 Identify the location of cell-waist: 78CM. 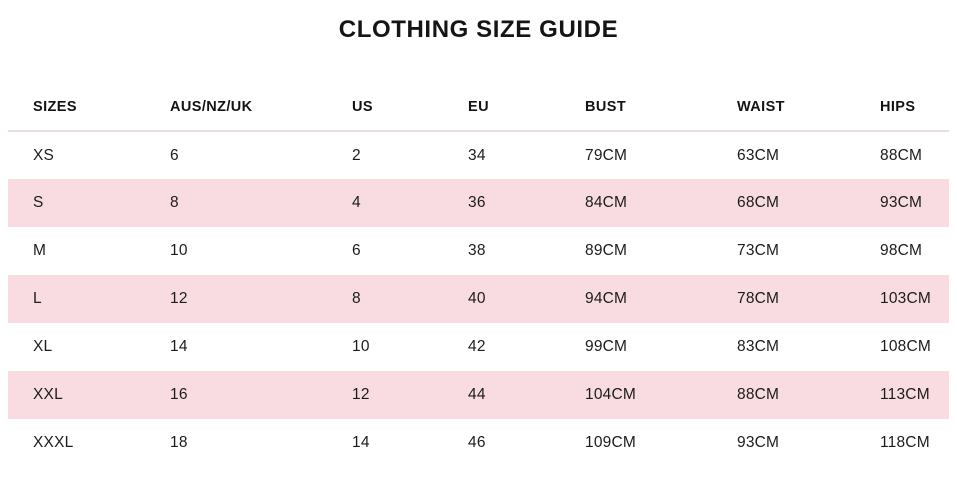
(758, 298).